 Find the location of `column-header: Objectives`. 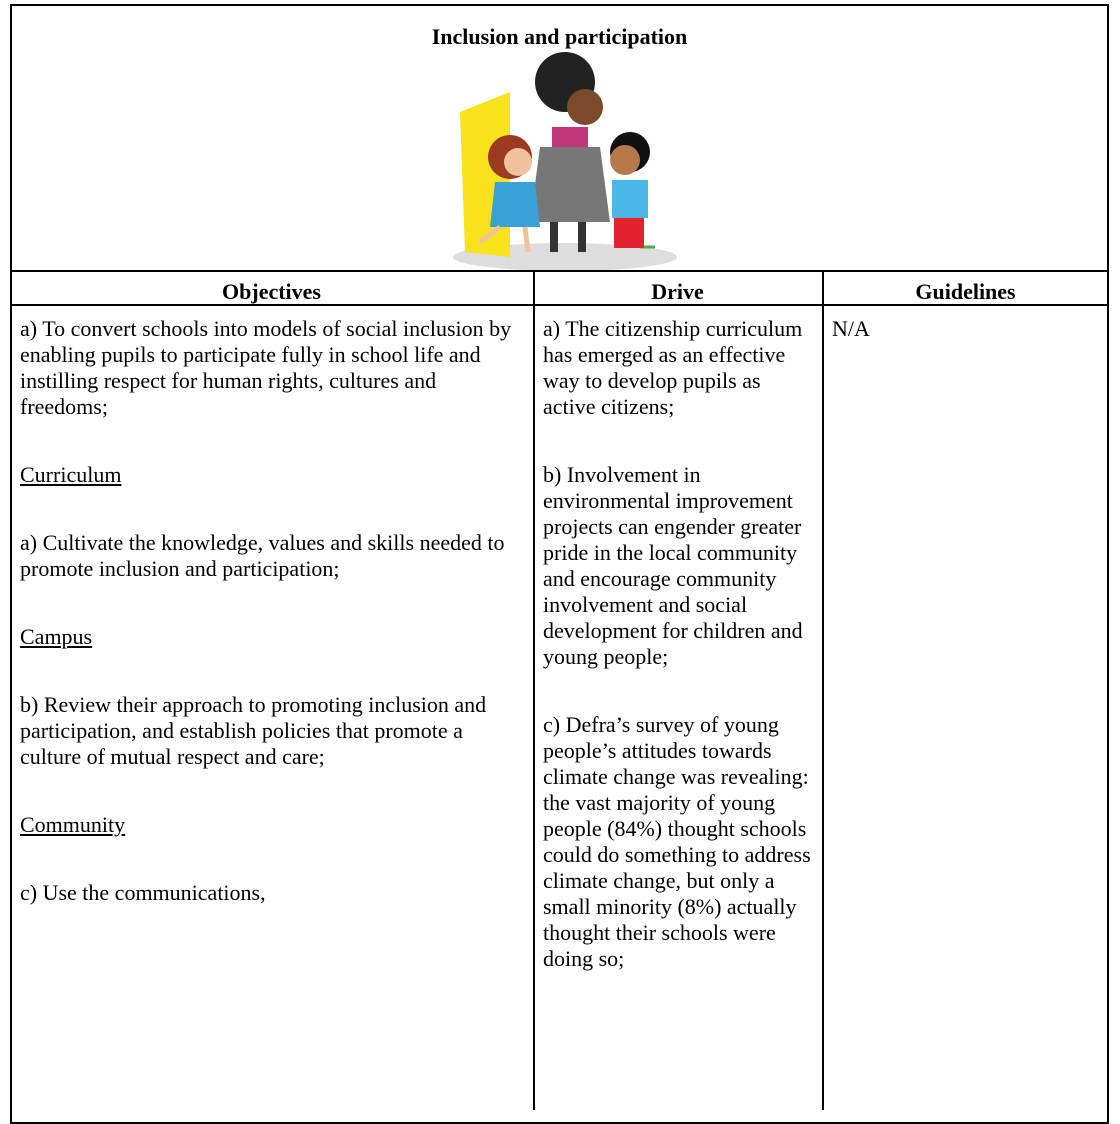

column-header: Objectives is located at coordinates (271, 291).